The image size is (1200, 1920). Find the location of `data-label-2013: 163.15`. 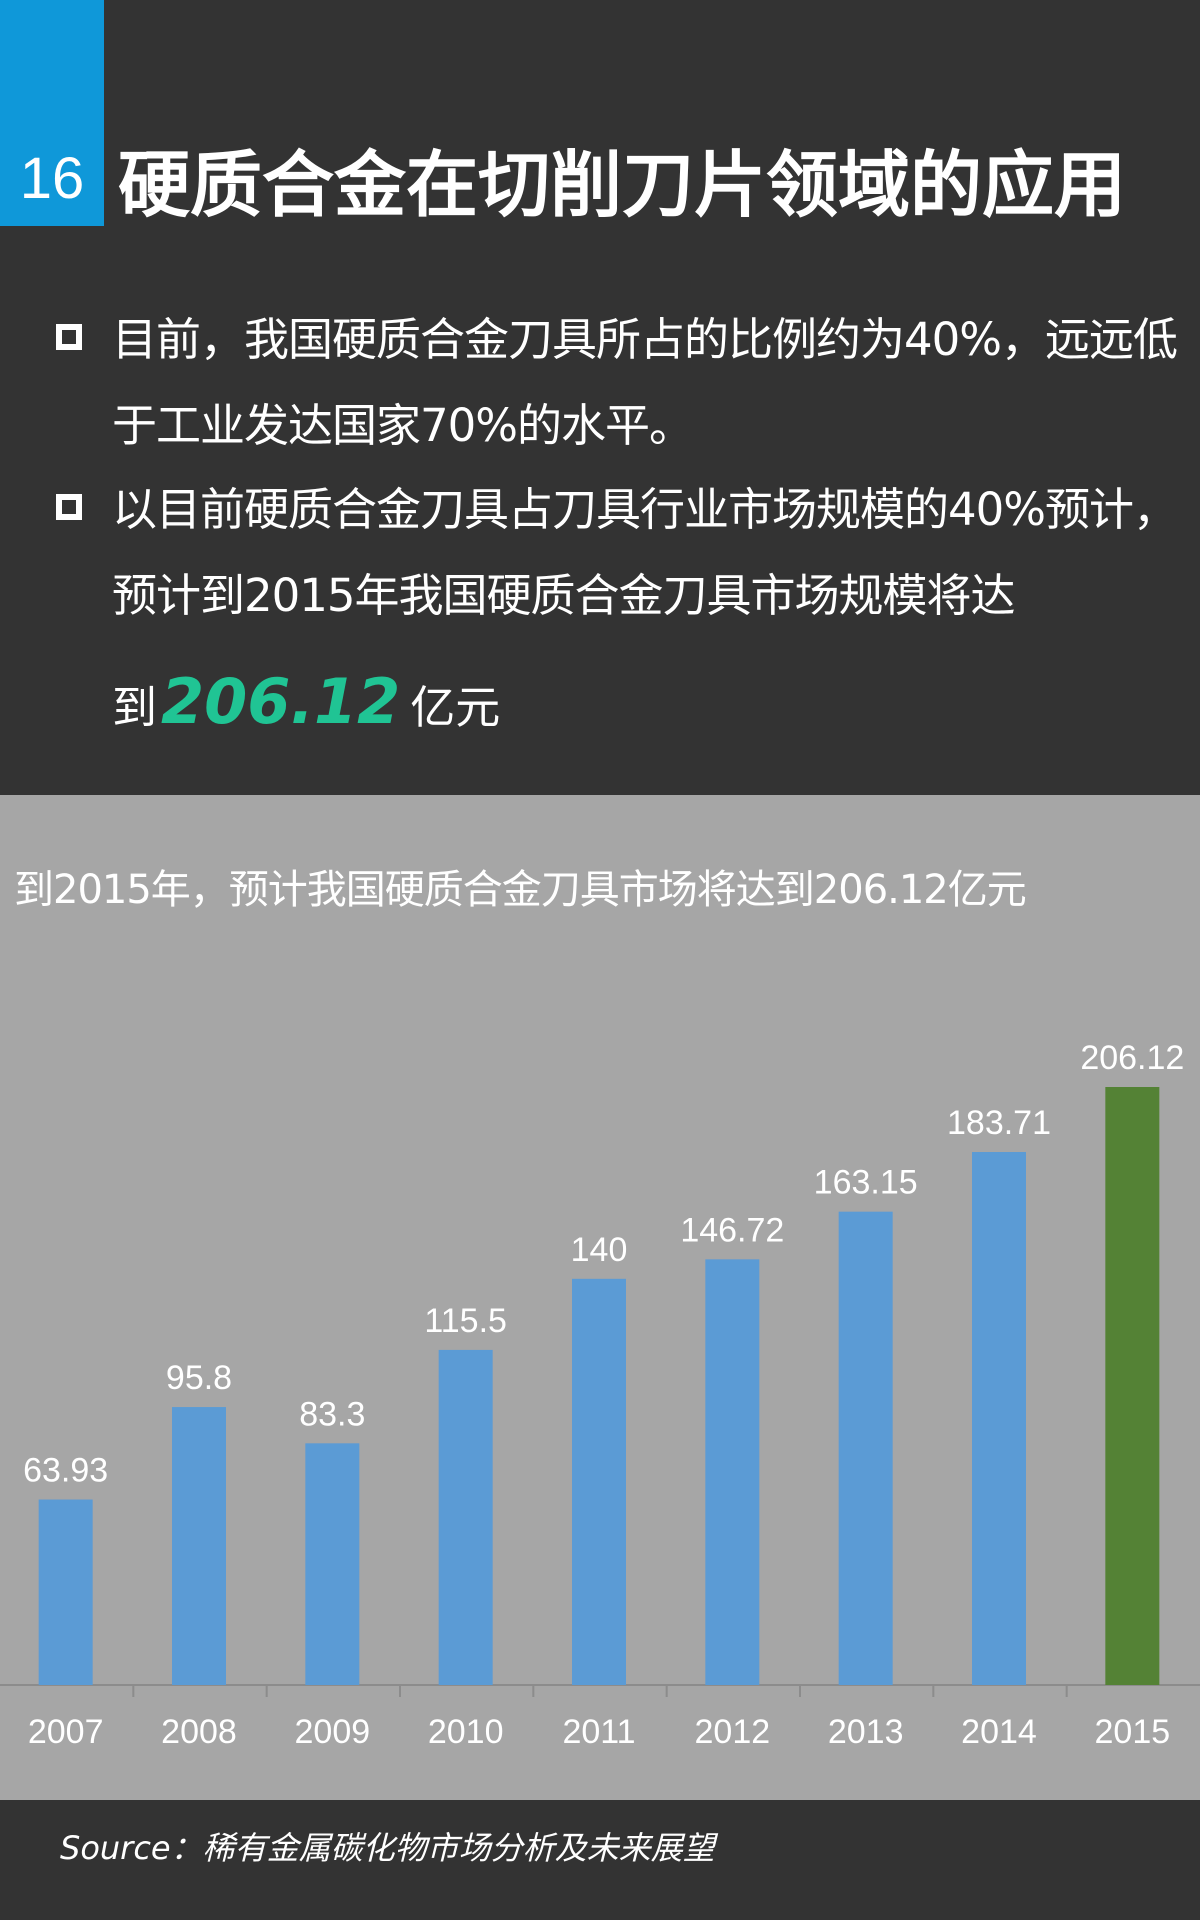

data-label-2013: 163.15 is located at coordinates (866, 1183).